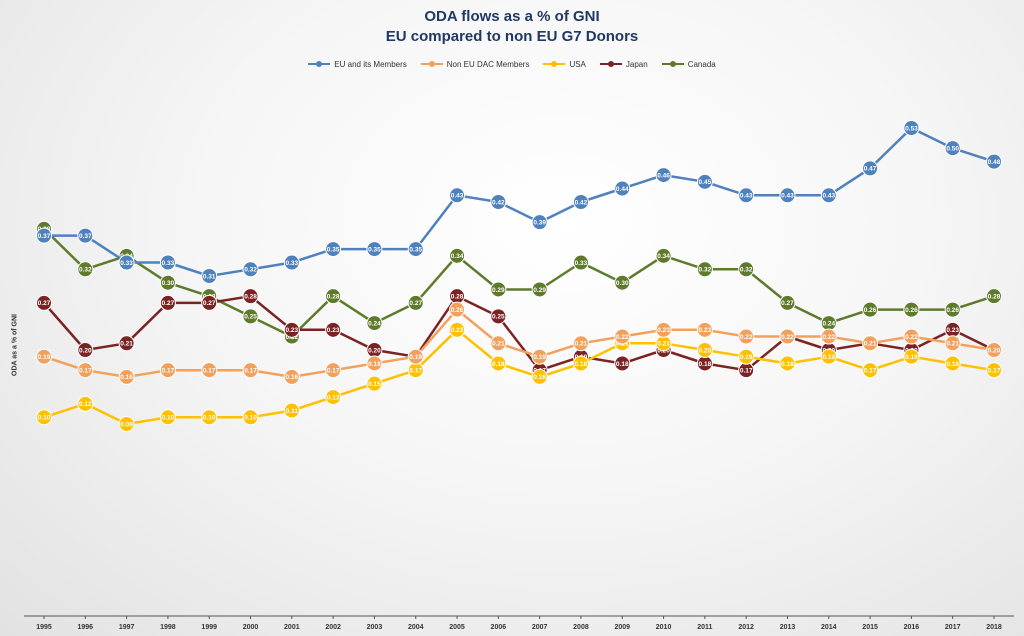  I want to click on x-tick-label: 2004, so click(416, 627).